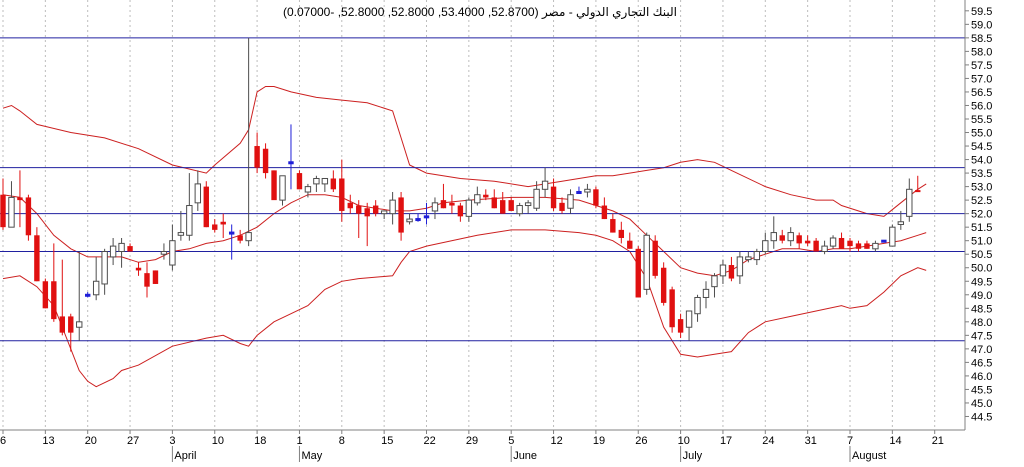 The image size is (1024, 467). Describe the element at coordinates (981, 52) in the screenshot. I see `y-tick-label-27: 58.0` at that location.